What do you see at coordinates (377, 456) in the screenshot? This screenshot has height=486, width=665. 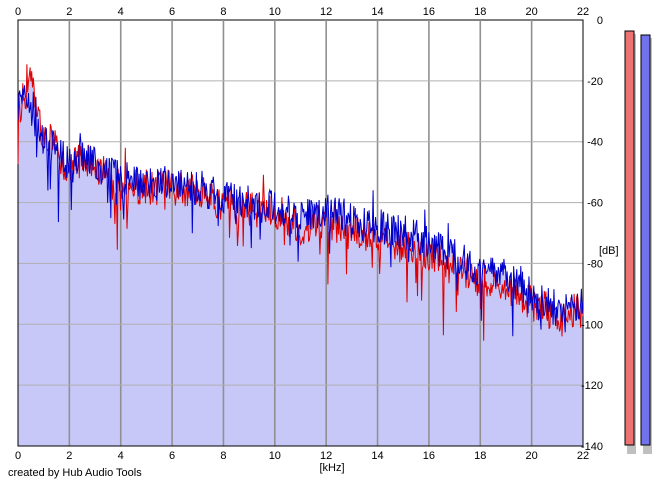 I see `x-tick-label-bottom: 14` at bounding box center [377, 456].